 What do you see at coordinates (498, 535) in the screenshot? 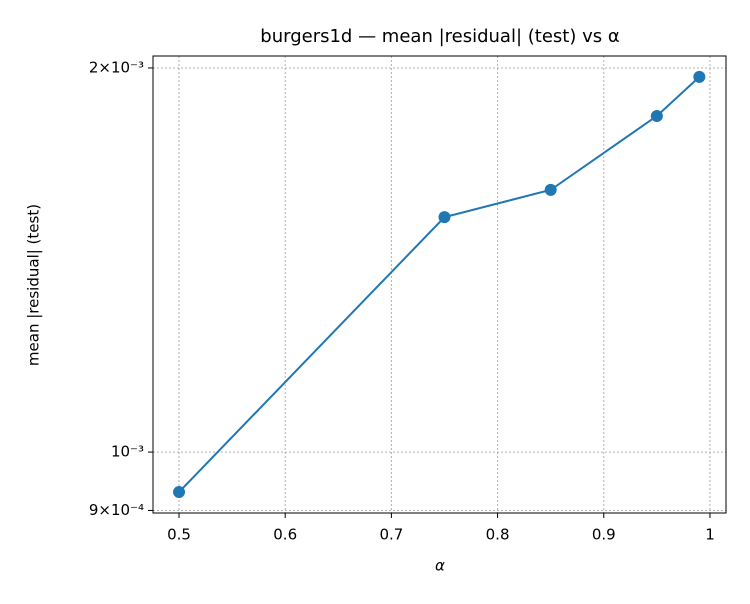
I see `x-tick-label: 0.8` at bounding box center [498, 535].